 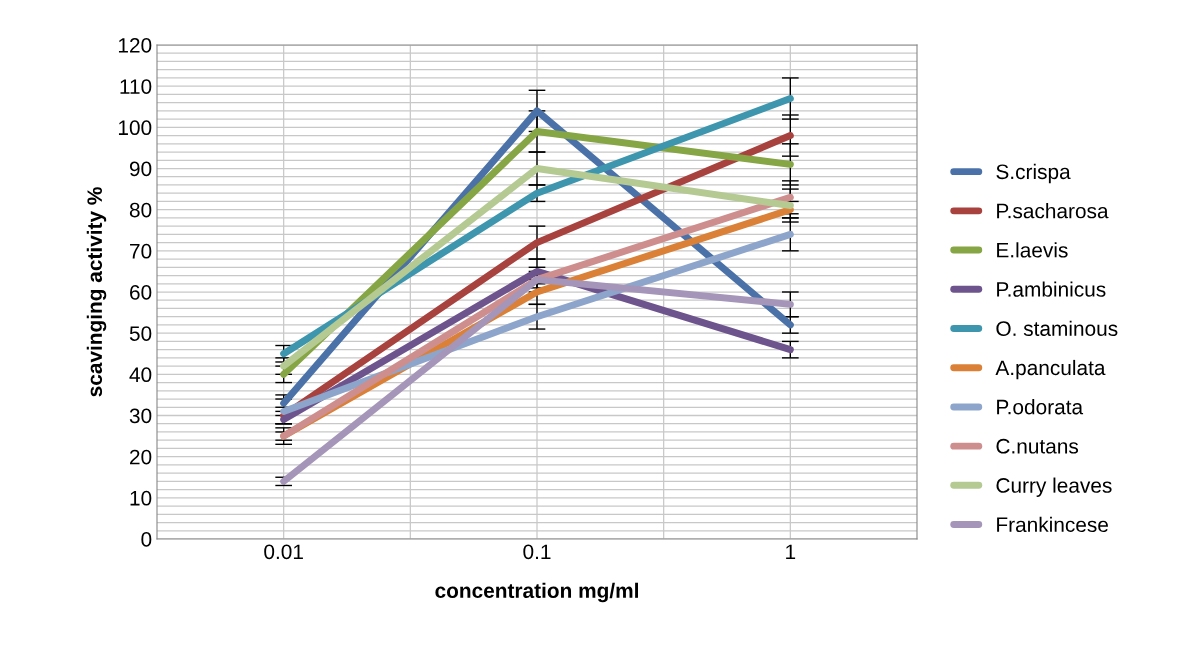 I want to click on legend-label: A.panculata, so click(x=1050, y=369).